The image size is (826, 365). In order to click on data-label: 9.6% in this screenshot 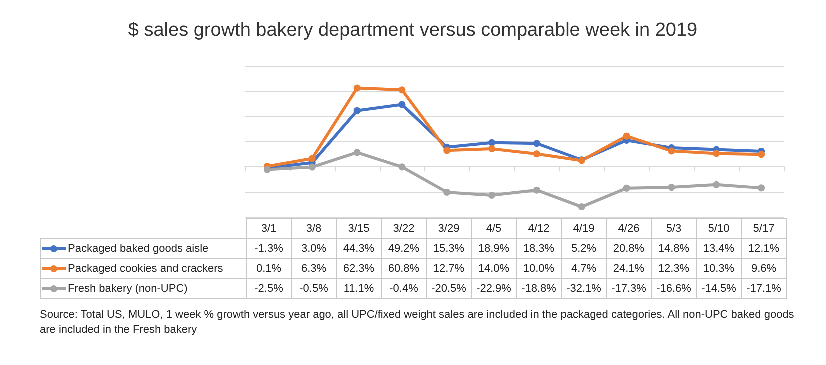, I will do `click(764, 268)`.